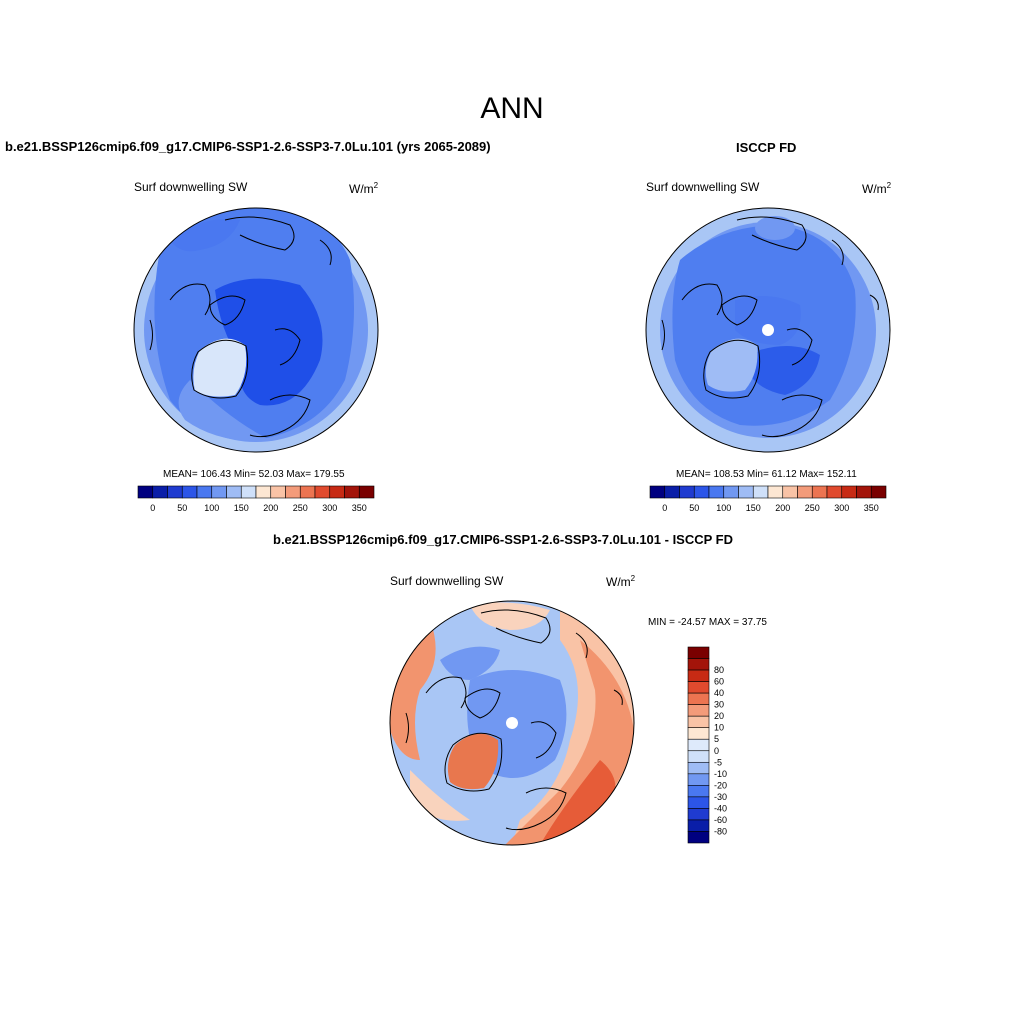 The width and height of the screenshot is (1024, 1024). What do you see at coordinates (510, 616) in the screenshot?
I see `diff-map-field-top-pale` at bounding box center [510, 616].